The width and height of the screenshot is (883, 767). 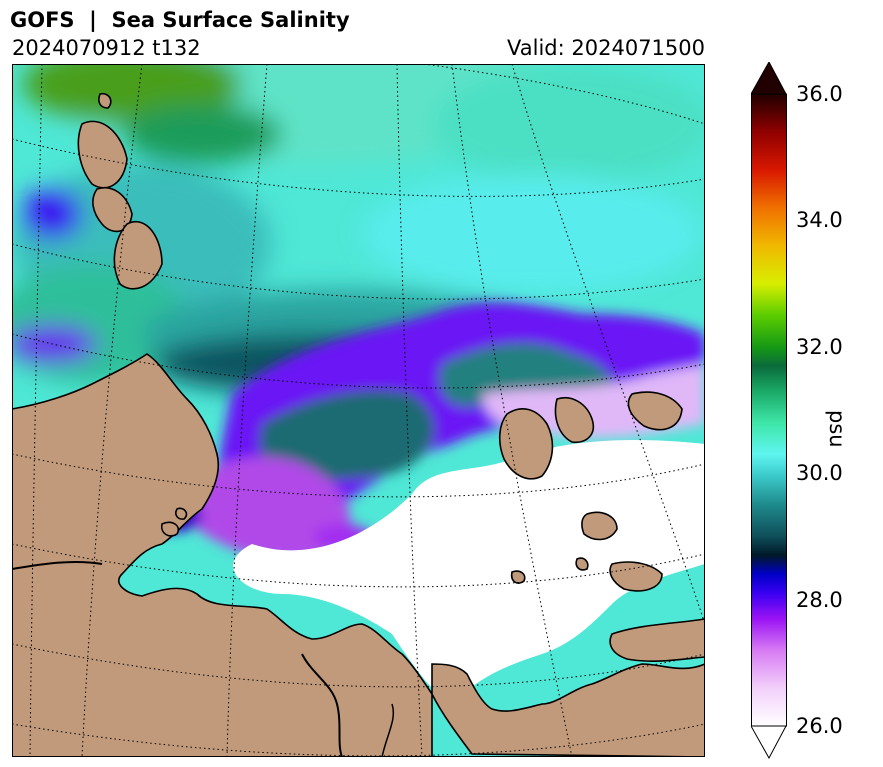 What do you see at coordinates (106, 48) in the screenshot?
I see `run-label: 2024070912 t132` at bounding box center [106, 48].